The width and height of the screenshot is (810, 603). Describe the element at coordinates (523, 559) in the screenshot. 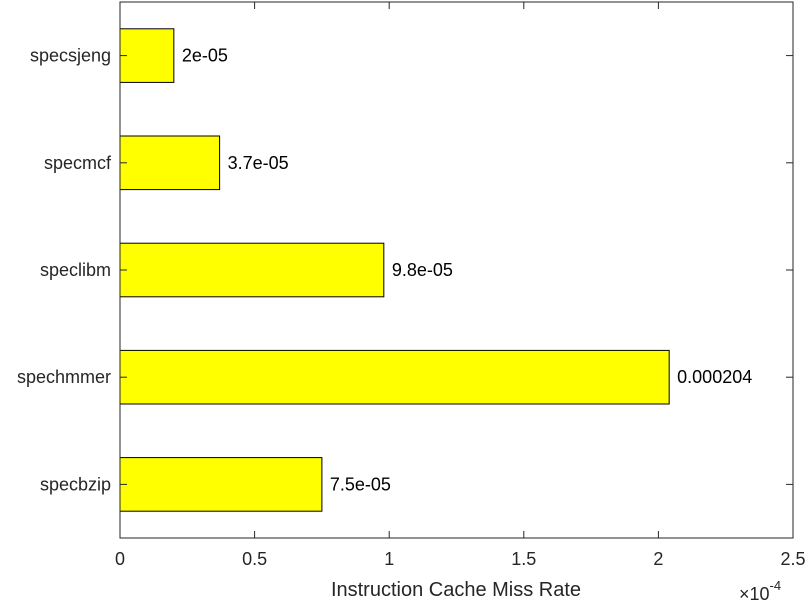

I see `x-tick-label-3: 1.5` at that location.